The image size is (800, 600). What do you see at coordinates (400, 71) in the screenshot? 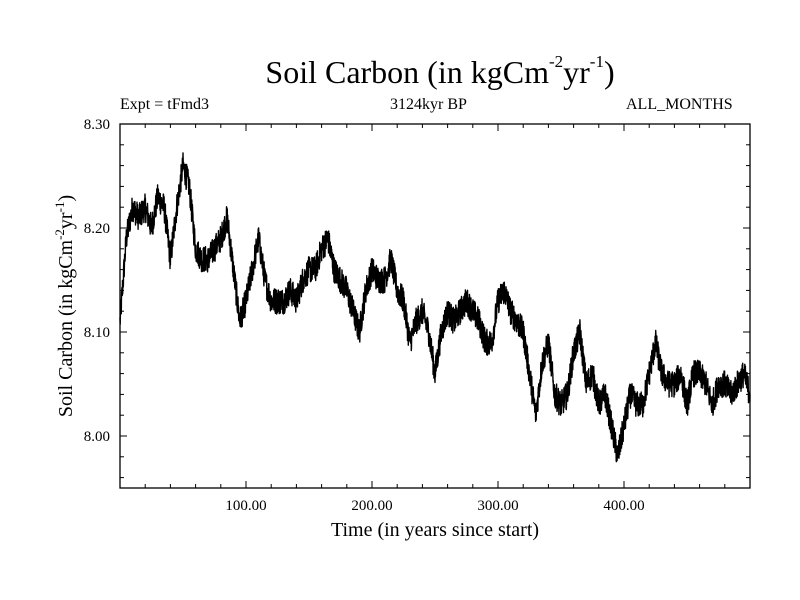
I see `chart-title: Soil Carbon (in kgCm-2yr-1)` at bounding box center [400, 71].